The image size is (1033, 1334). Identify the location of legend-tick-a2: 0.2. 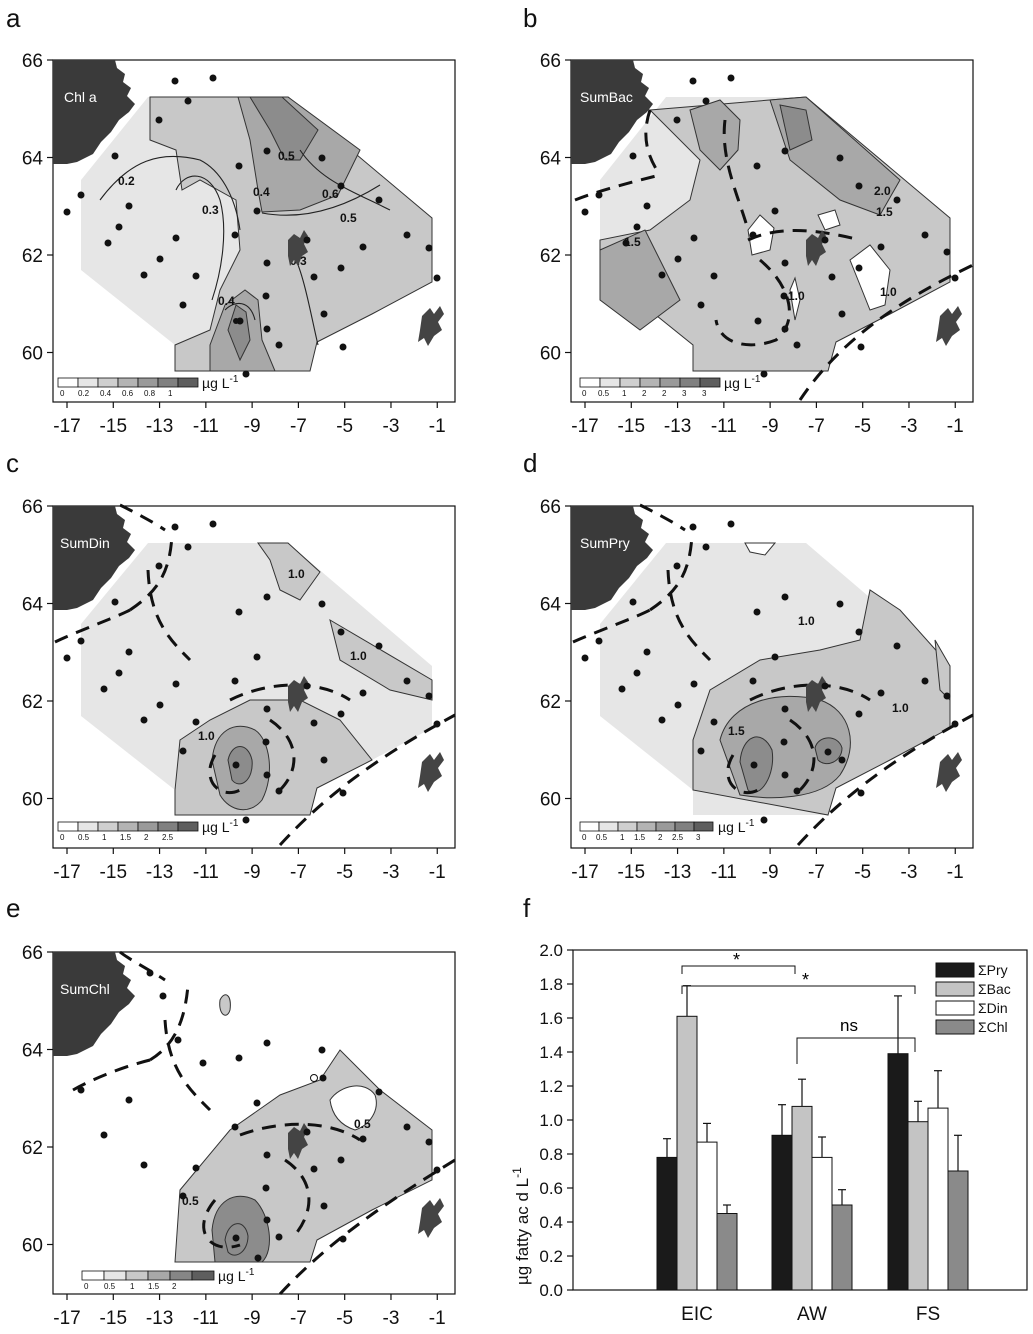
(84, 393).